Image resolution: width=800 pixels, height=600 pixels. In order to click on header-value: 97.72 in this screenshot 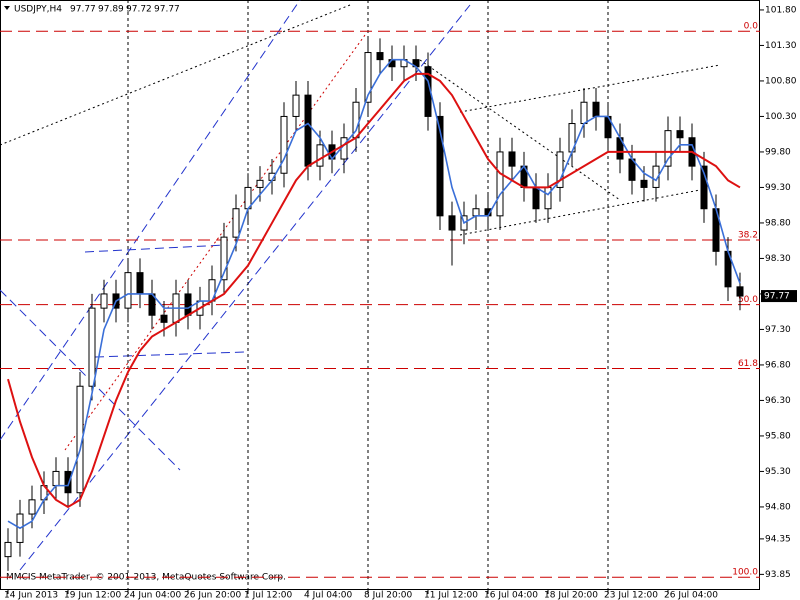, I will do `click(139, 10)`.